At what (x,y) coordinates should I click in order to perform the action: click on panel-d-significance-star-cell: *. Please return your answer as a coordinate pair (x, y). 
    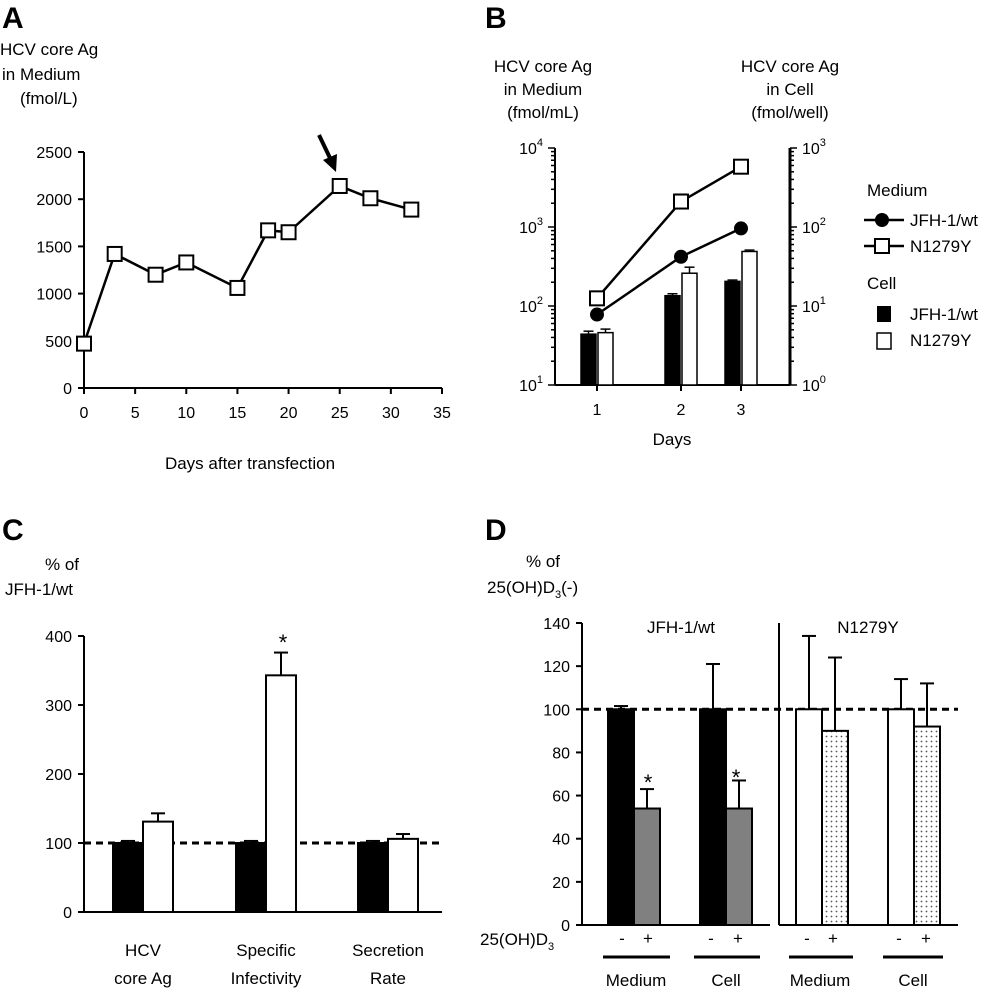
    Looking at the image, I should click on (736, 777).